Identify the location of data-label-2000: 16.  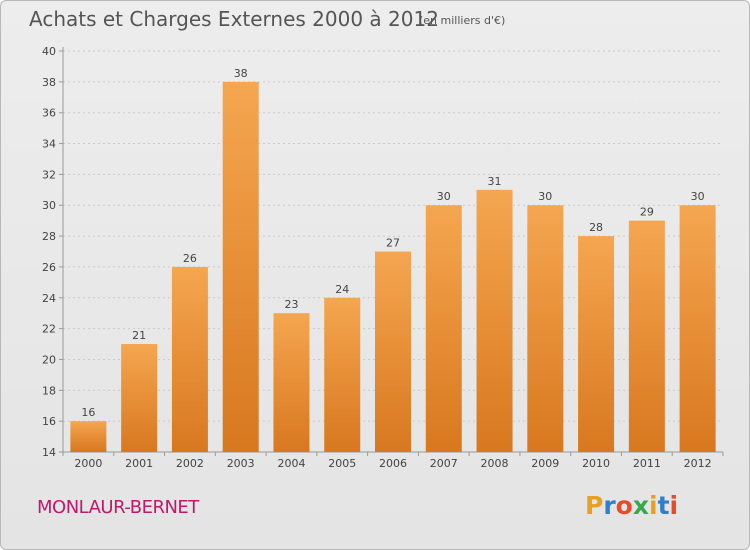
(88, 412).